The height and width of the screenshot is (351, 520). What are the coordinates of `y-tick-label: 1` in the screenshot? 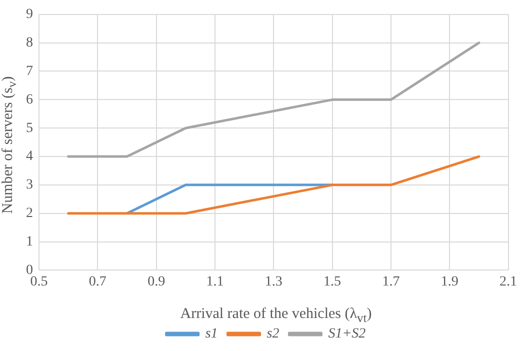 It's located at (29, 242).